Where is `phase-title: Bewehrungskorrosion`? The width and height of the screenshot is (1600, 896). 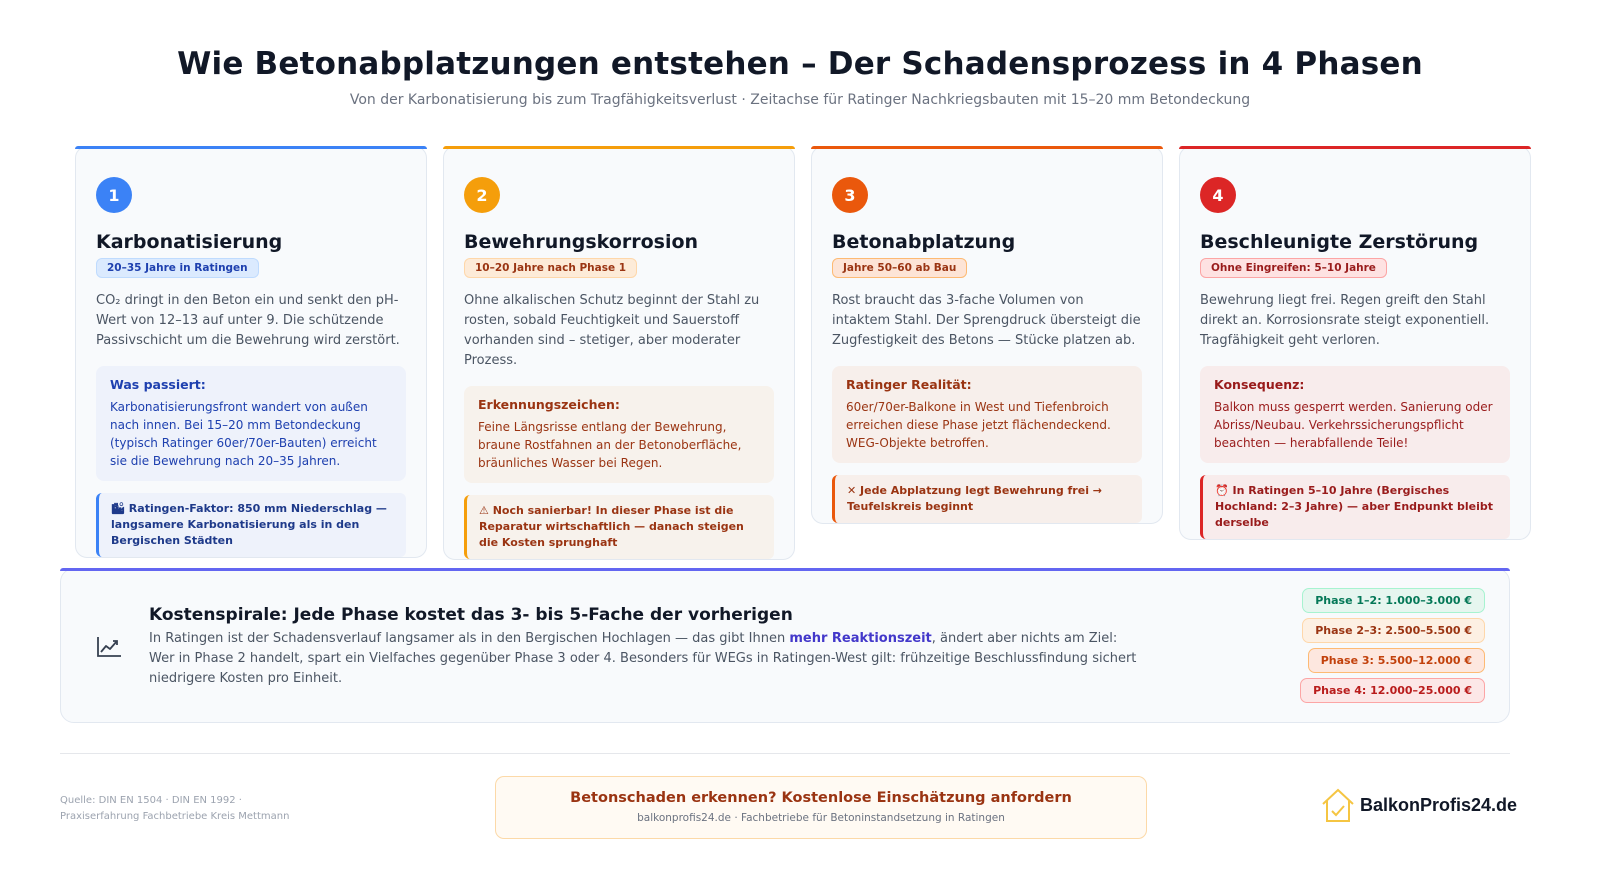
phase-title: Bewehrungskorrosion is located at coordinates (581, 242).